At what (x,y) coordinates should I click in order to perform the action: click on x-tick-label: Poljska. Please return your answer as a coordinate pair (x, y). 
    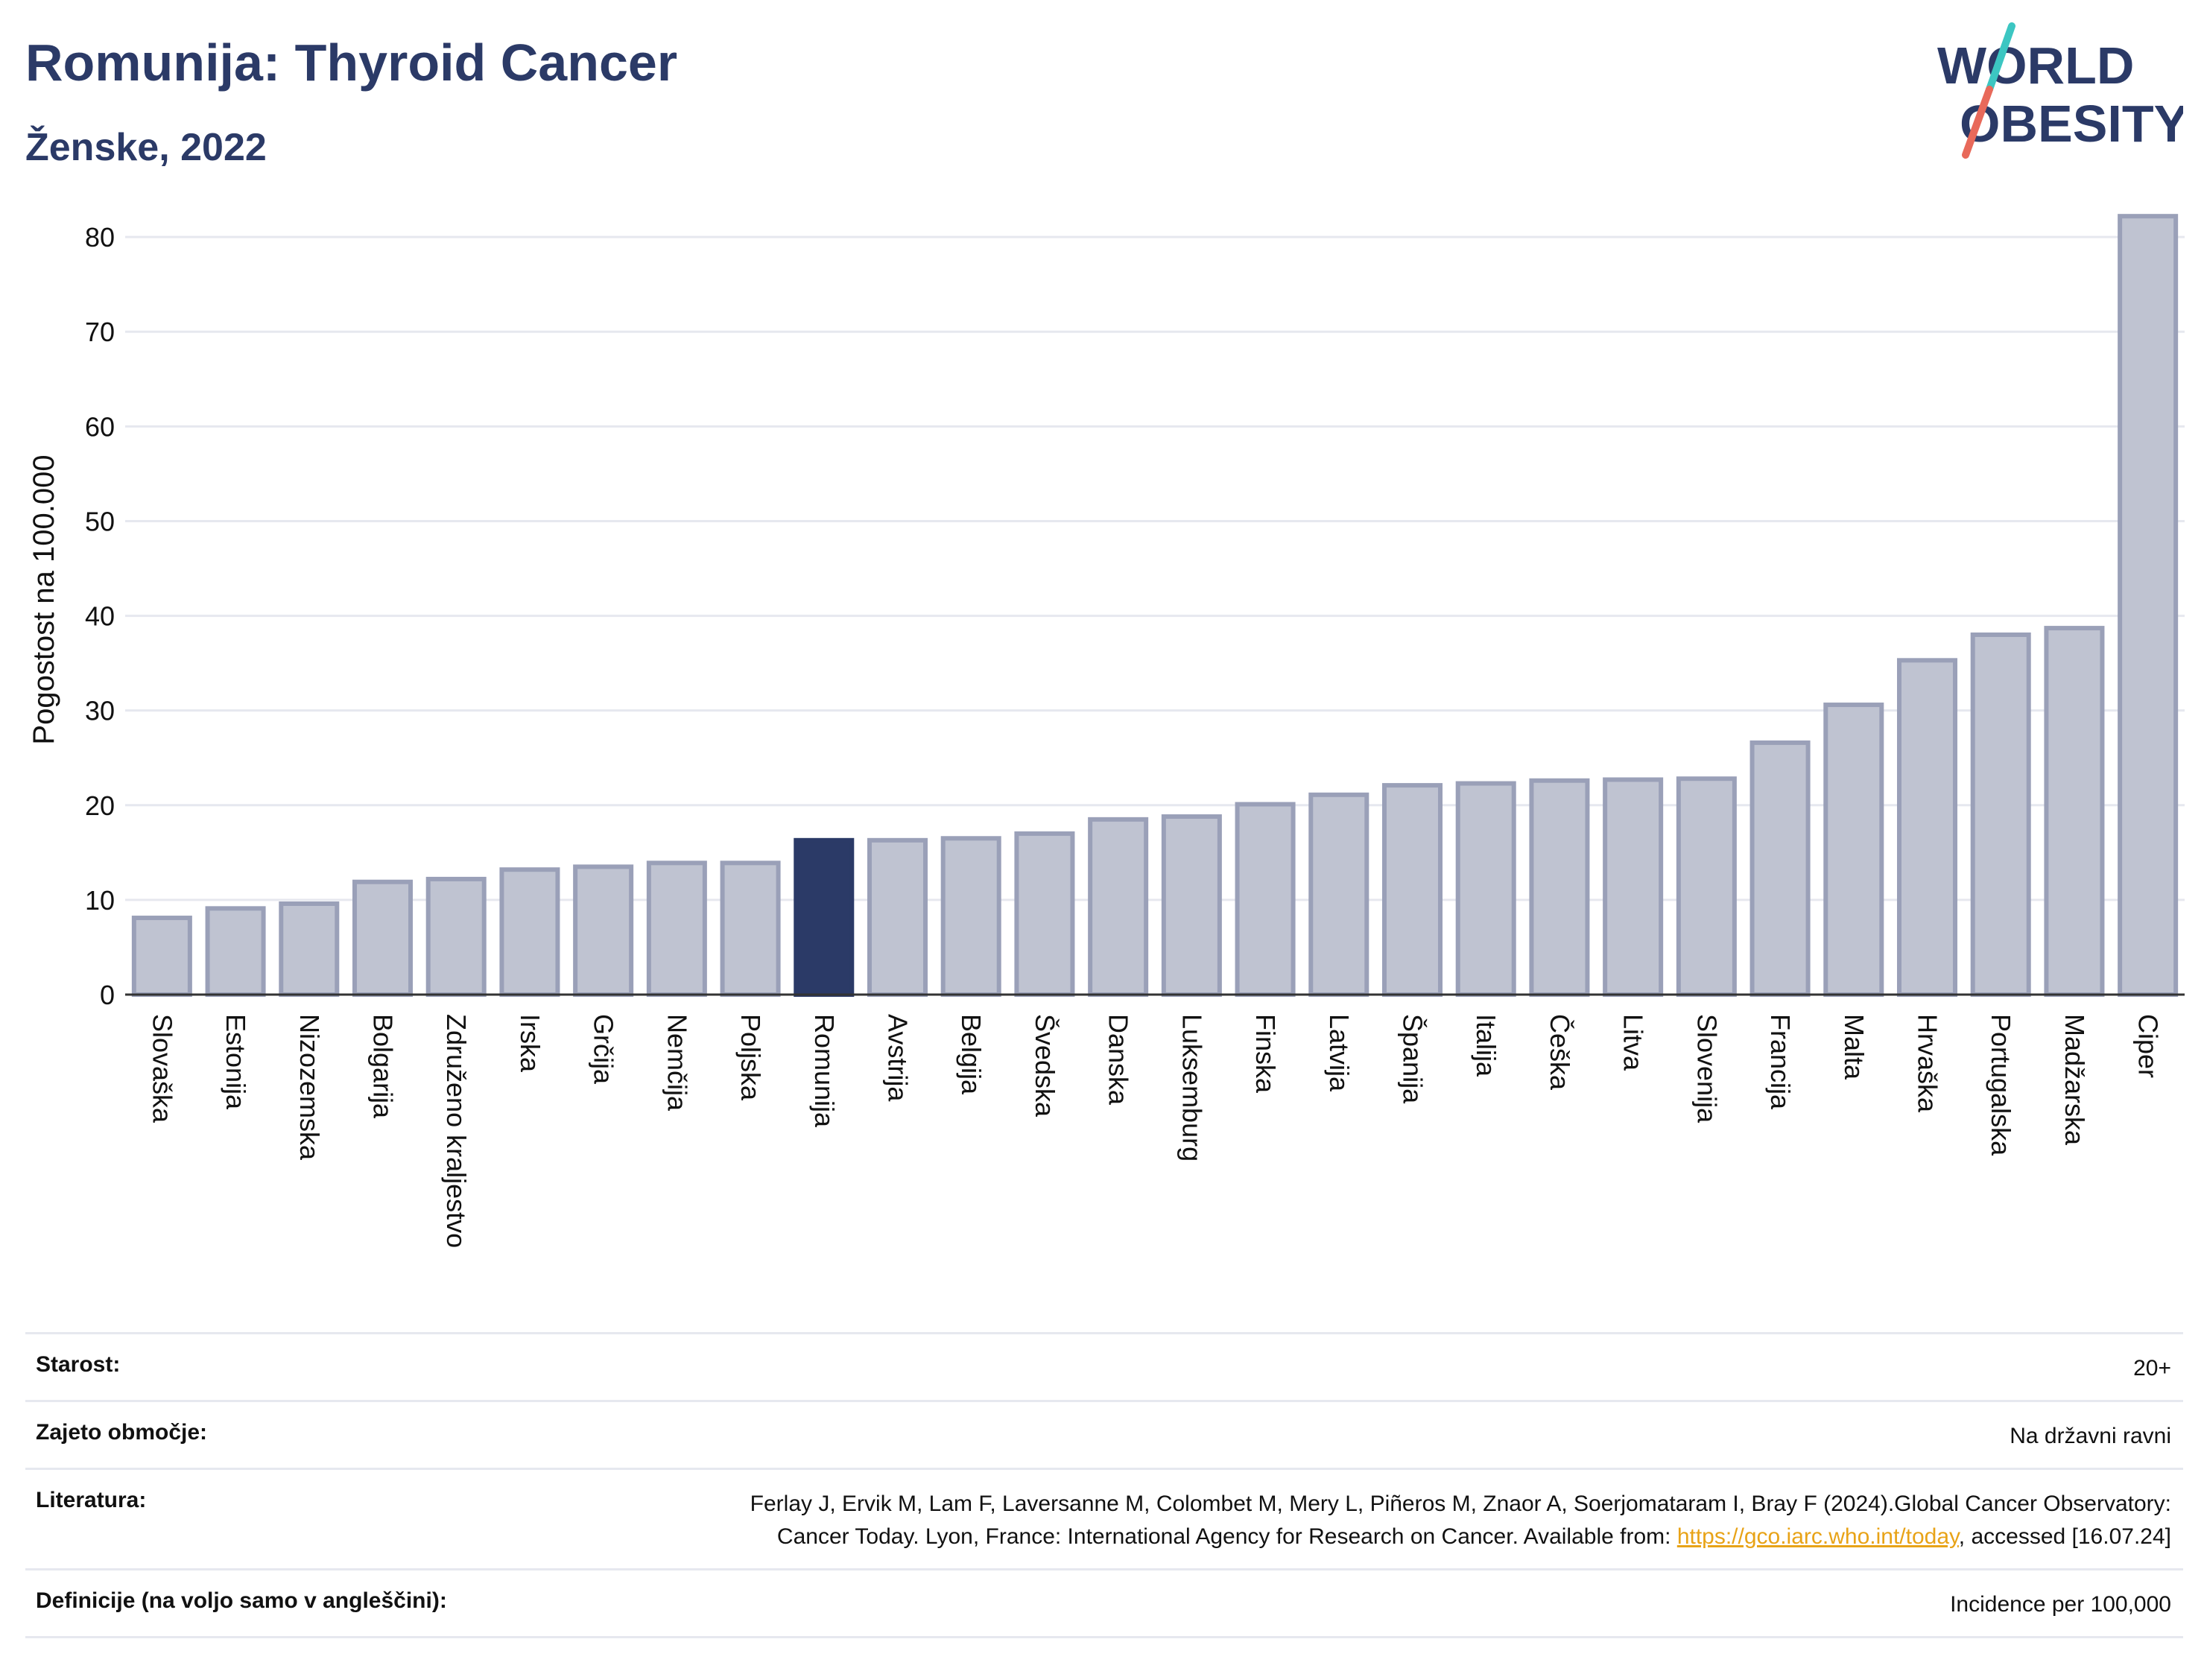
    Looking at the image, I should click on (750, 1057).